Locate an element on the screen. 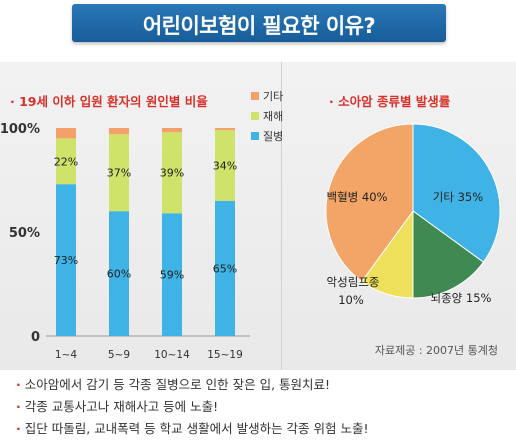 The width and height of the screenshot is (516, 447). data-label: 22% is located at coordinates (66, 161).